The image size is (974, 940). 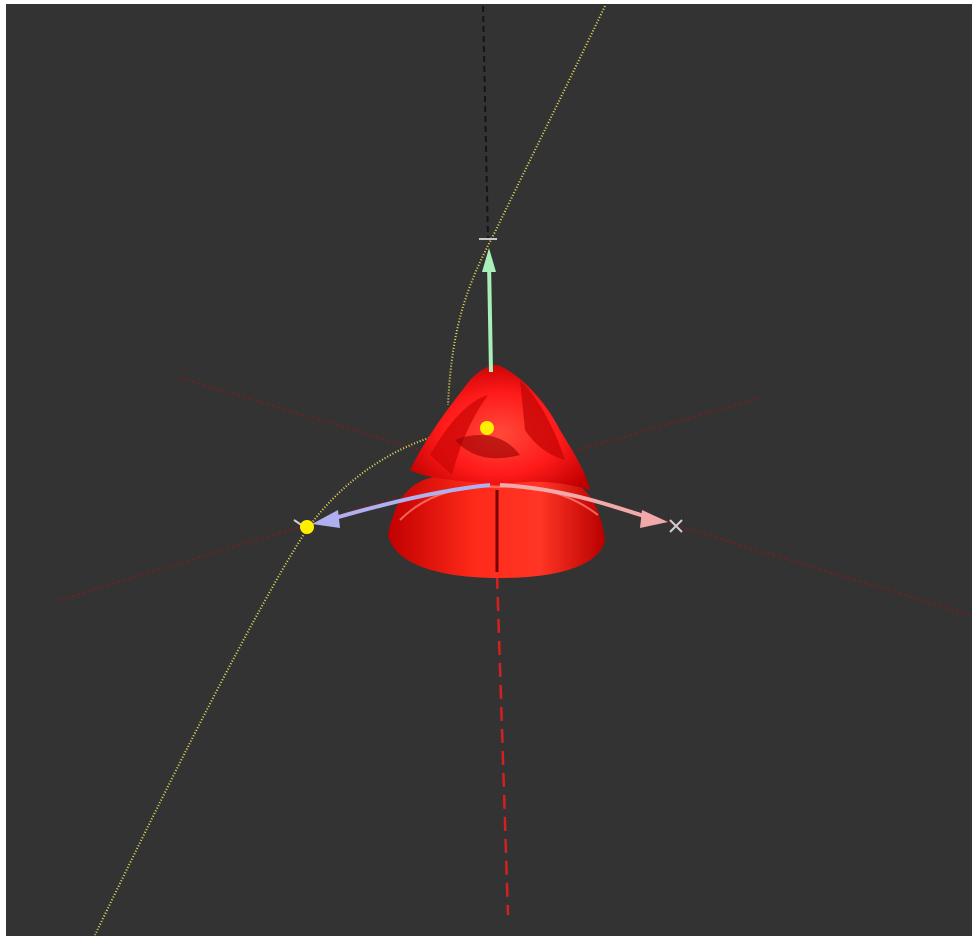 I want to click on point-on-cone, so click(x=487, y=428).